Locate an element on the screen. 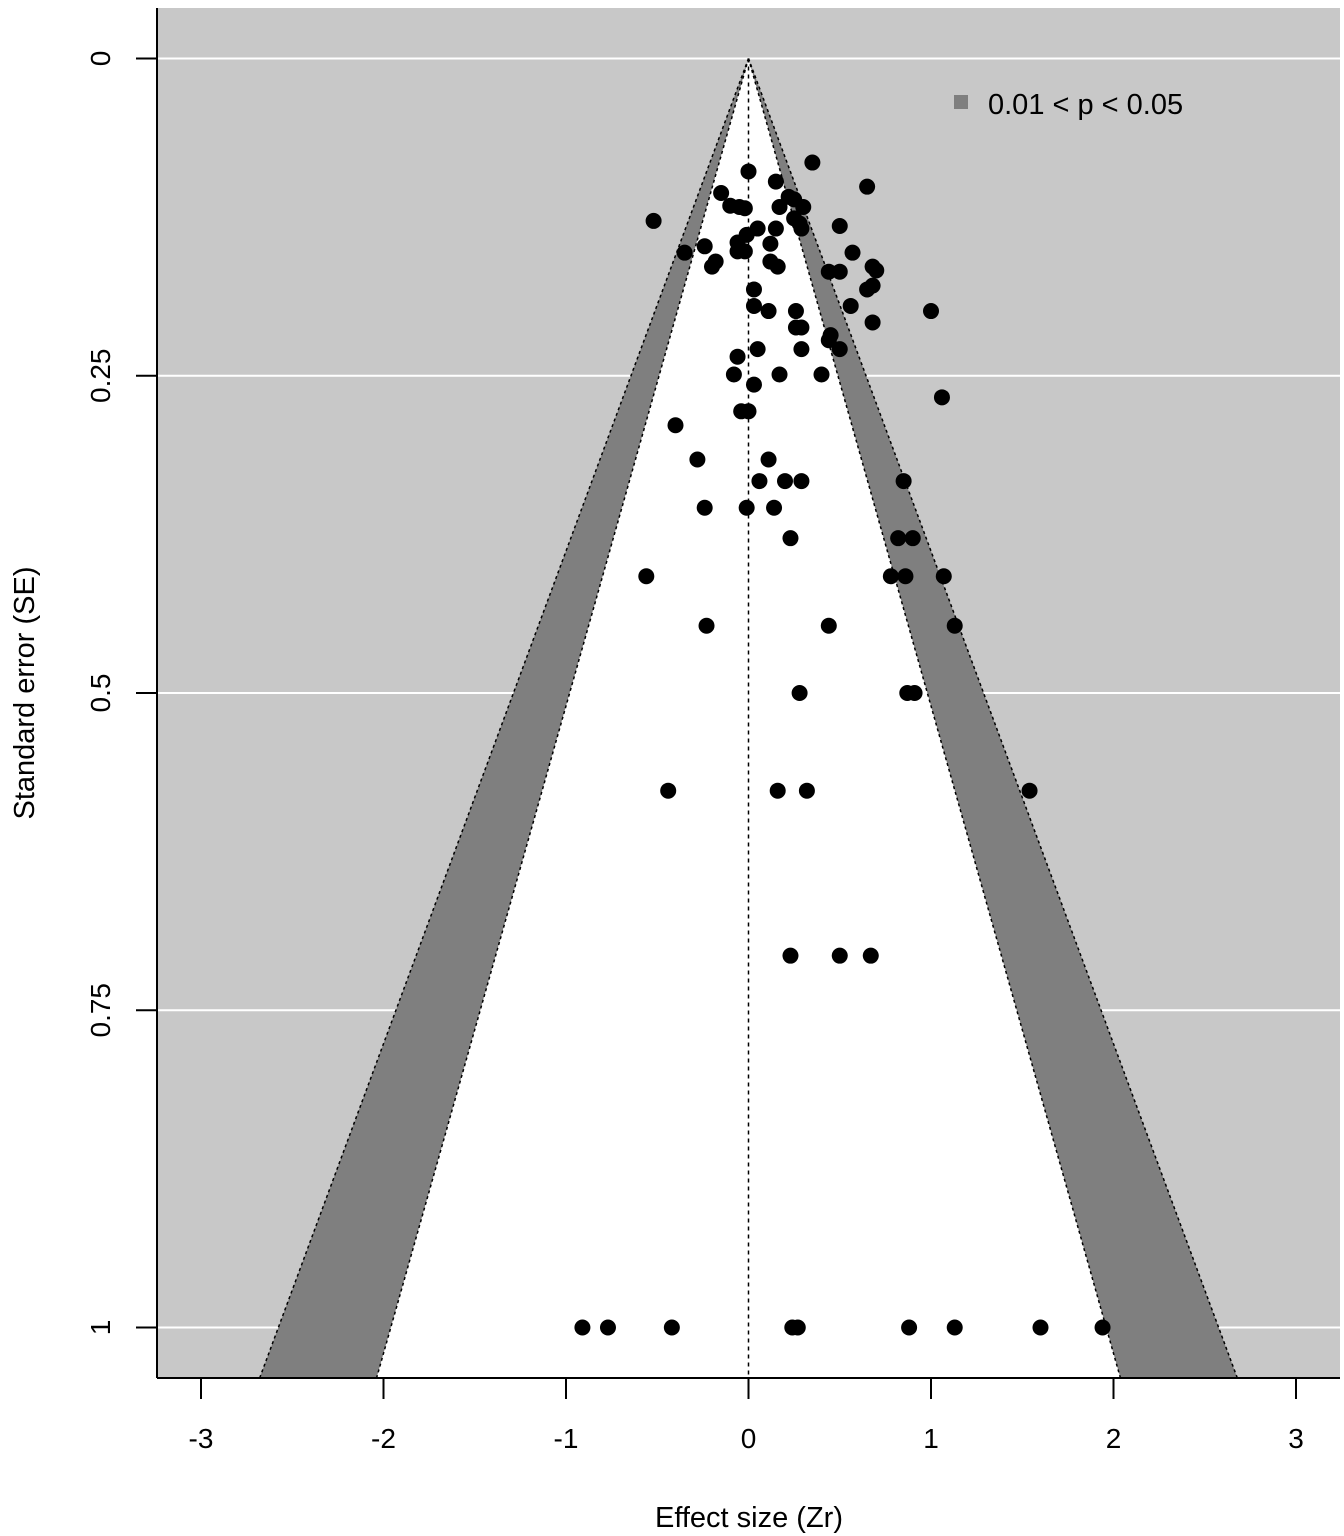  legend: 0.01 < p < 0.05 is located at coordinates (1068, 105).